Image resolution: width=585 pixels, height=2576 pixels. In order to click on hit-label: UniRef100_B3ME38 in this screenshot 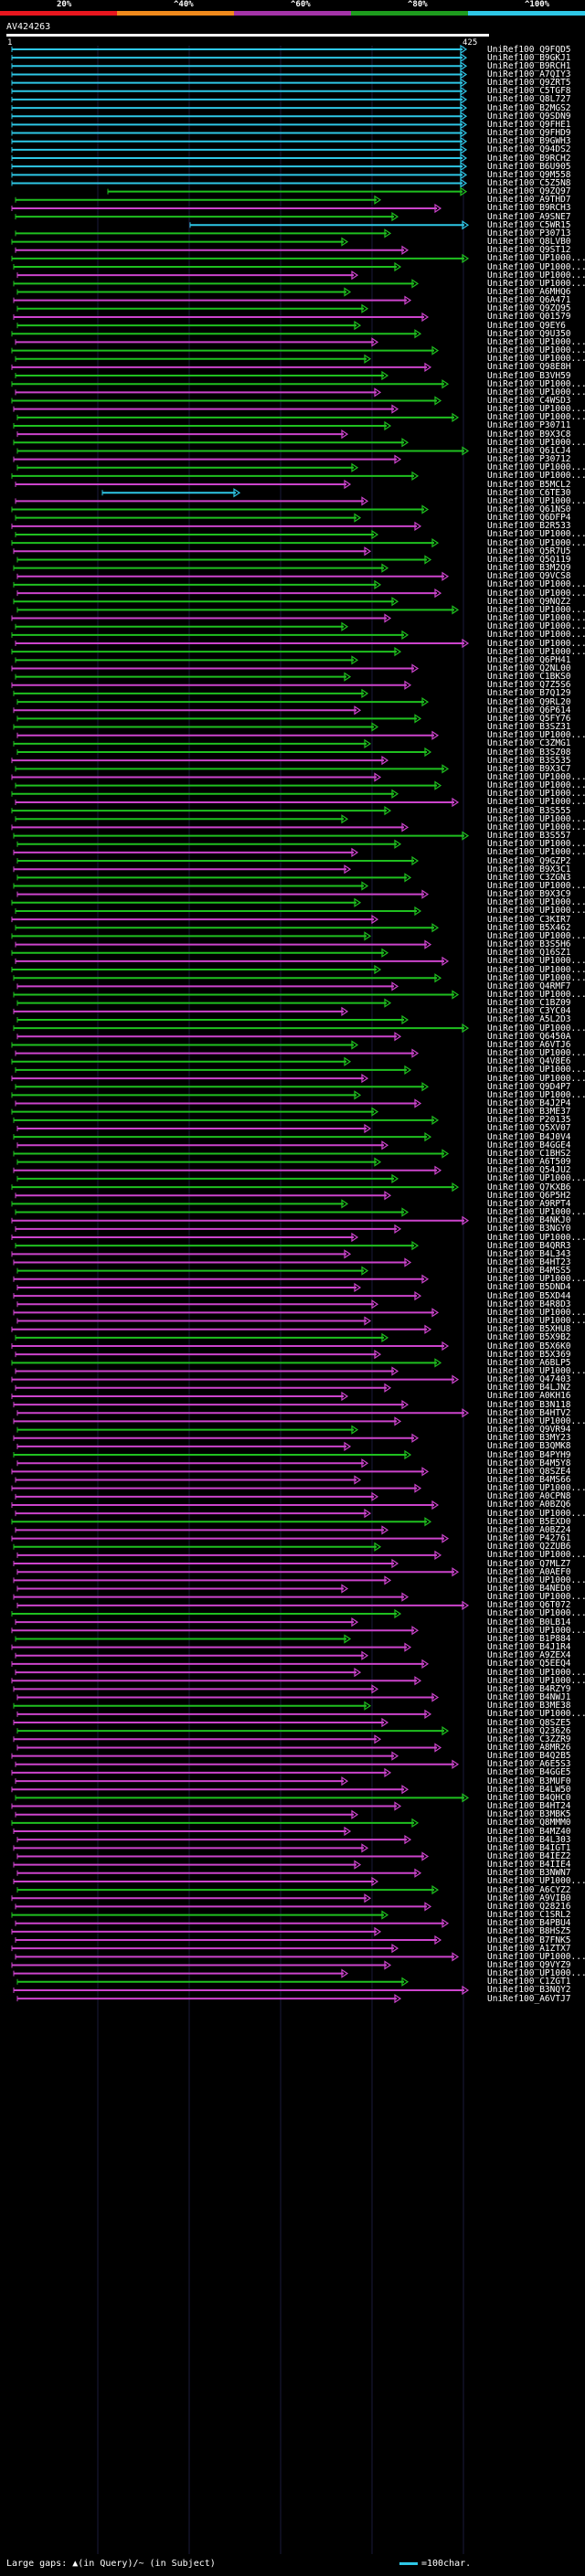, I will do `click(529, 1706)`.